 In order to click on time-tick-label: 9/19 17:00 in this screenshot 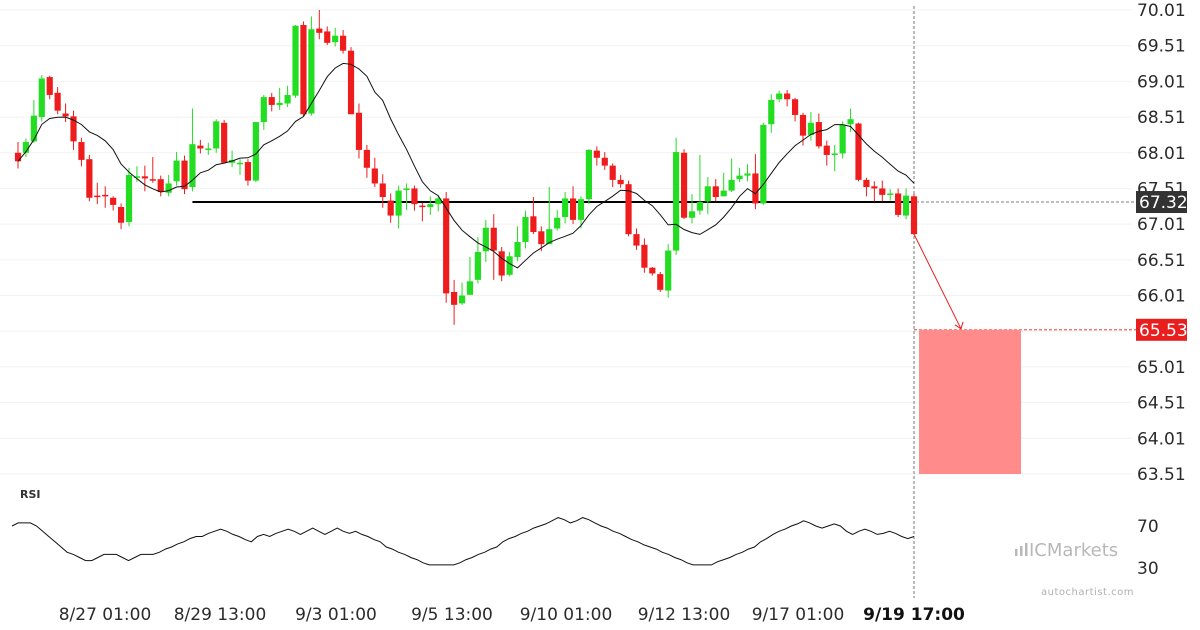, I will do `click(914, 615)`.